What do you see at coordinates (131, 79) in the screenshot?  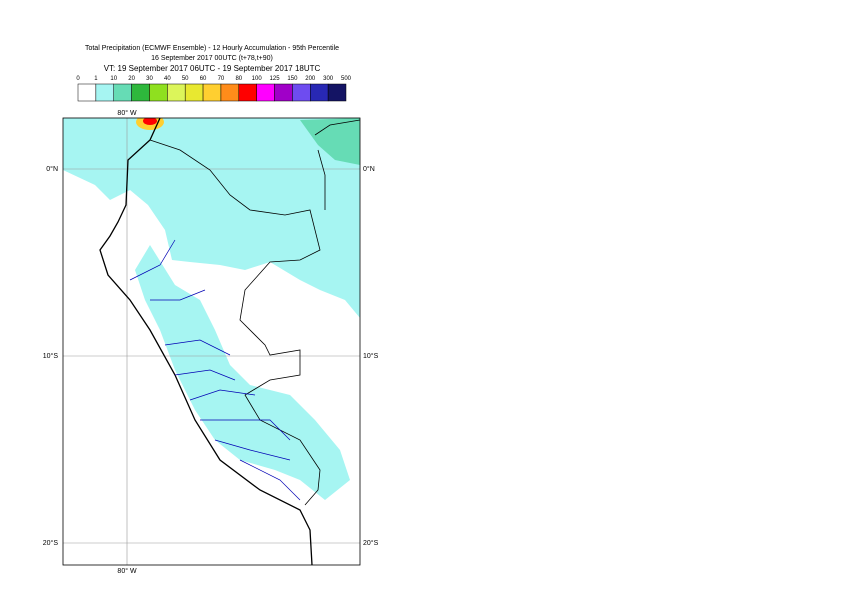 I see `colorbar-label: 20` at bounding box center [131, 79].